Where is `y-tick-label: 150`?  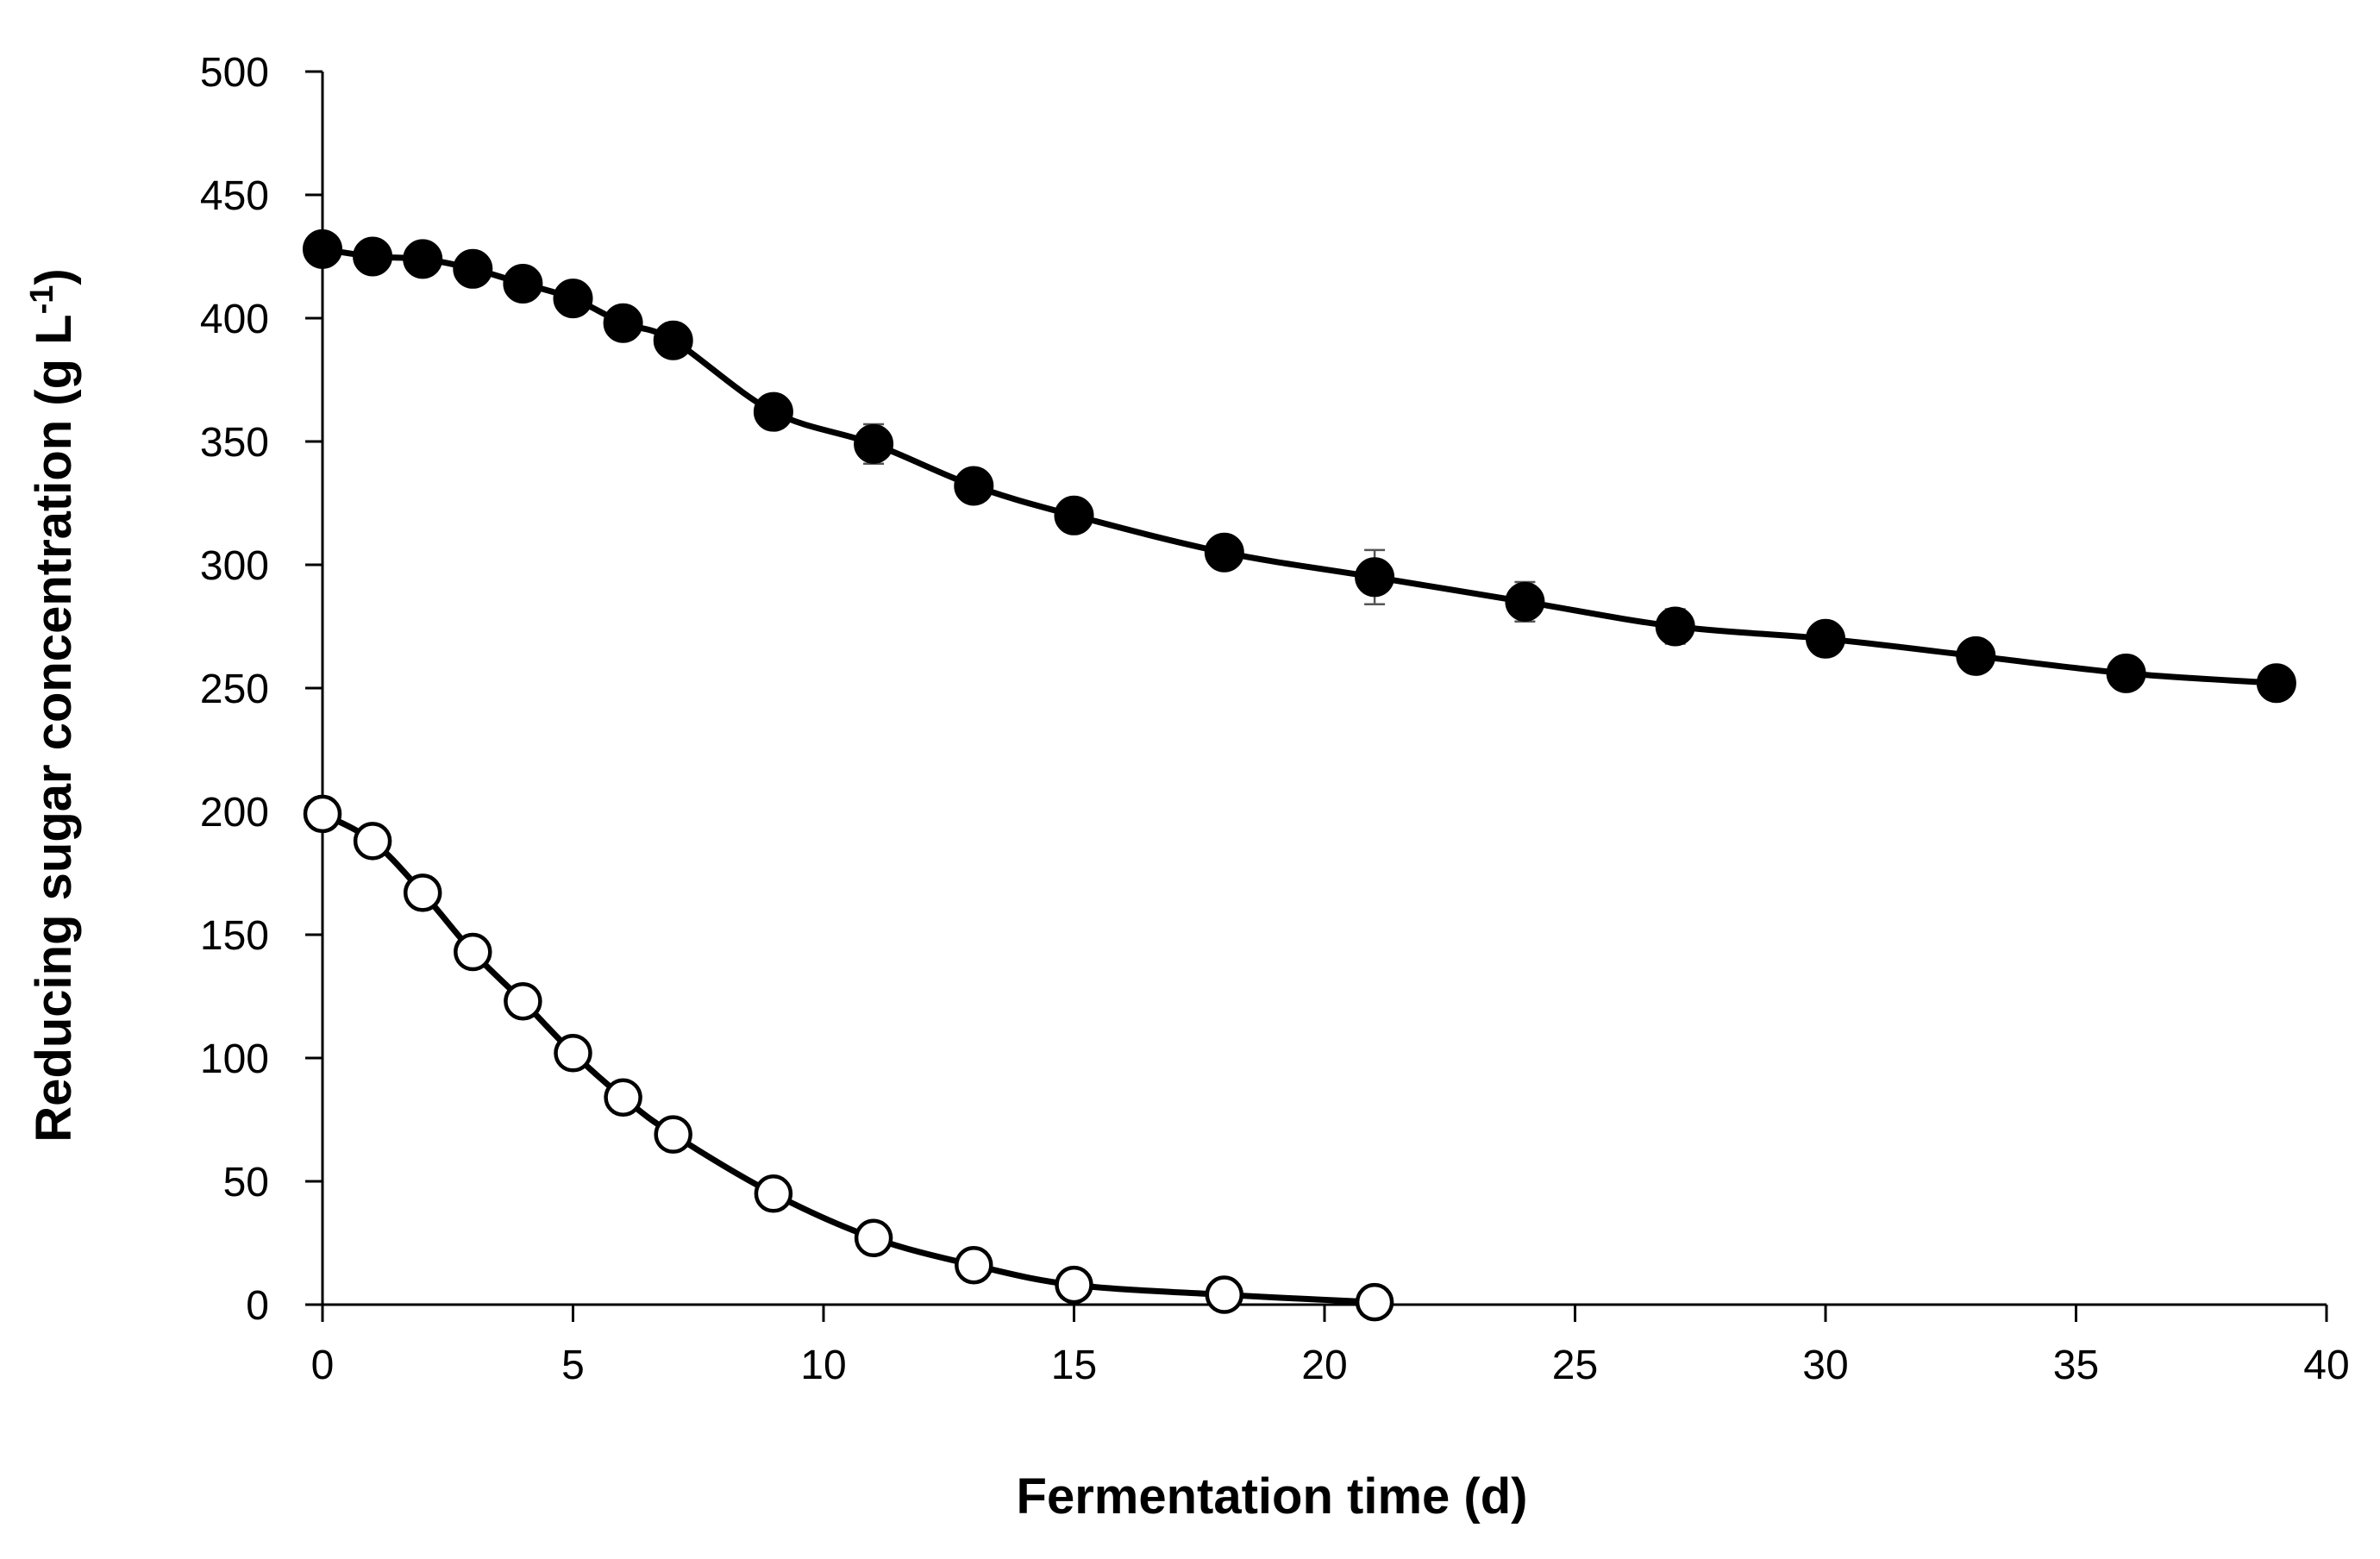 y-tick-label: 150 is located at coordinates (234, 936).